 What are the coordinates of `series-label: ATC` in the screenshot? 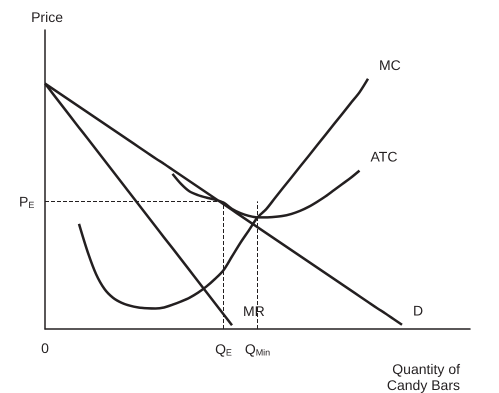 It's located at (384, 156).